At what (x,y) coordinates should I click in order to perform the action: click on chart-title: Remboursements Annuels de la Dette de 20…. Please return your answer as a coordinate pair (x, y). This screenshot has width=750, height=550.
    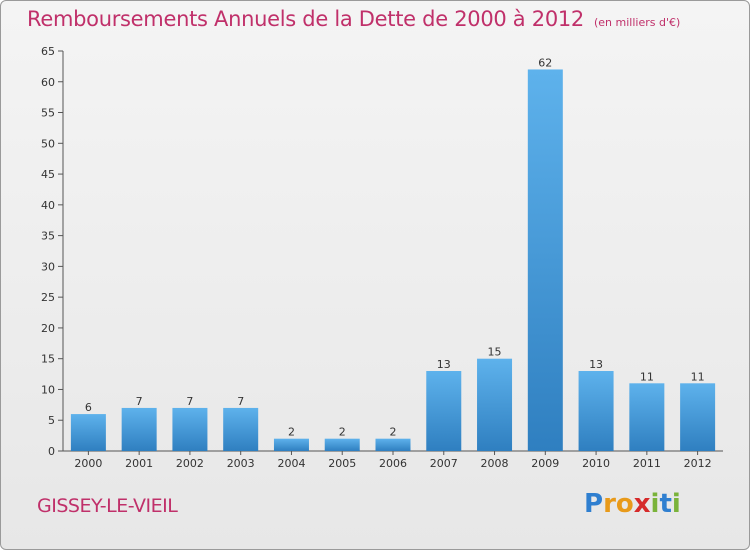
    Looking at the image, I should click on (305, 19).